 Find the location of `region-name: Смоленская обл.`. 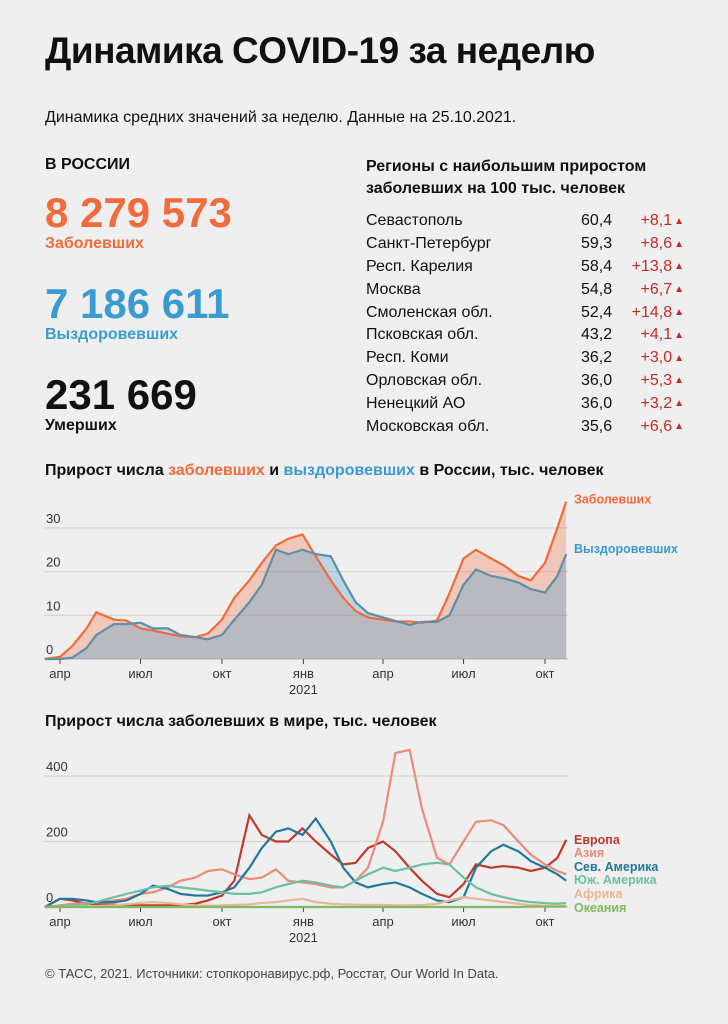

region-name: Смоленская обл. is located at coordinates (429, 312).